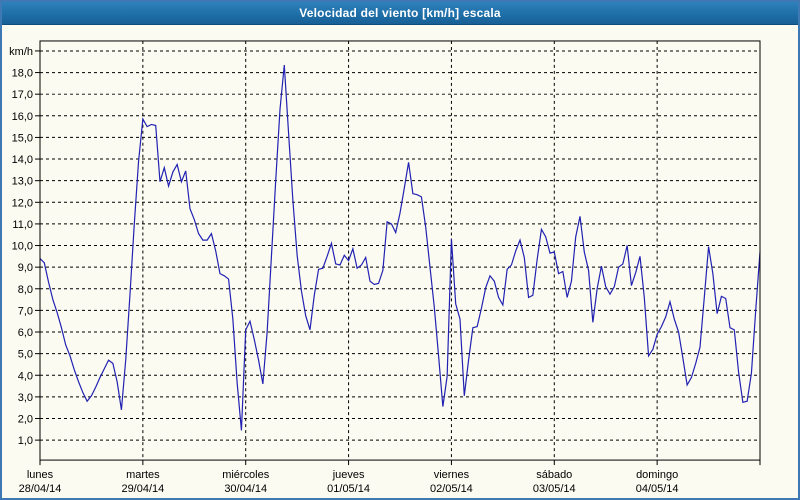 The image size is (800, 500). Describe the element at coordinates (22, 138) in the screenshot. I see `y-tick-label: 15,0` at that location.